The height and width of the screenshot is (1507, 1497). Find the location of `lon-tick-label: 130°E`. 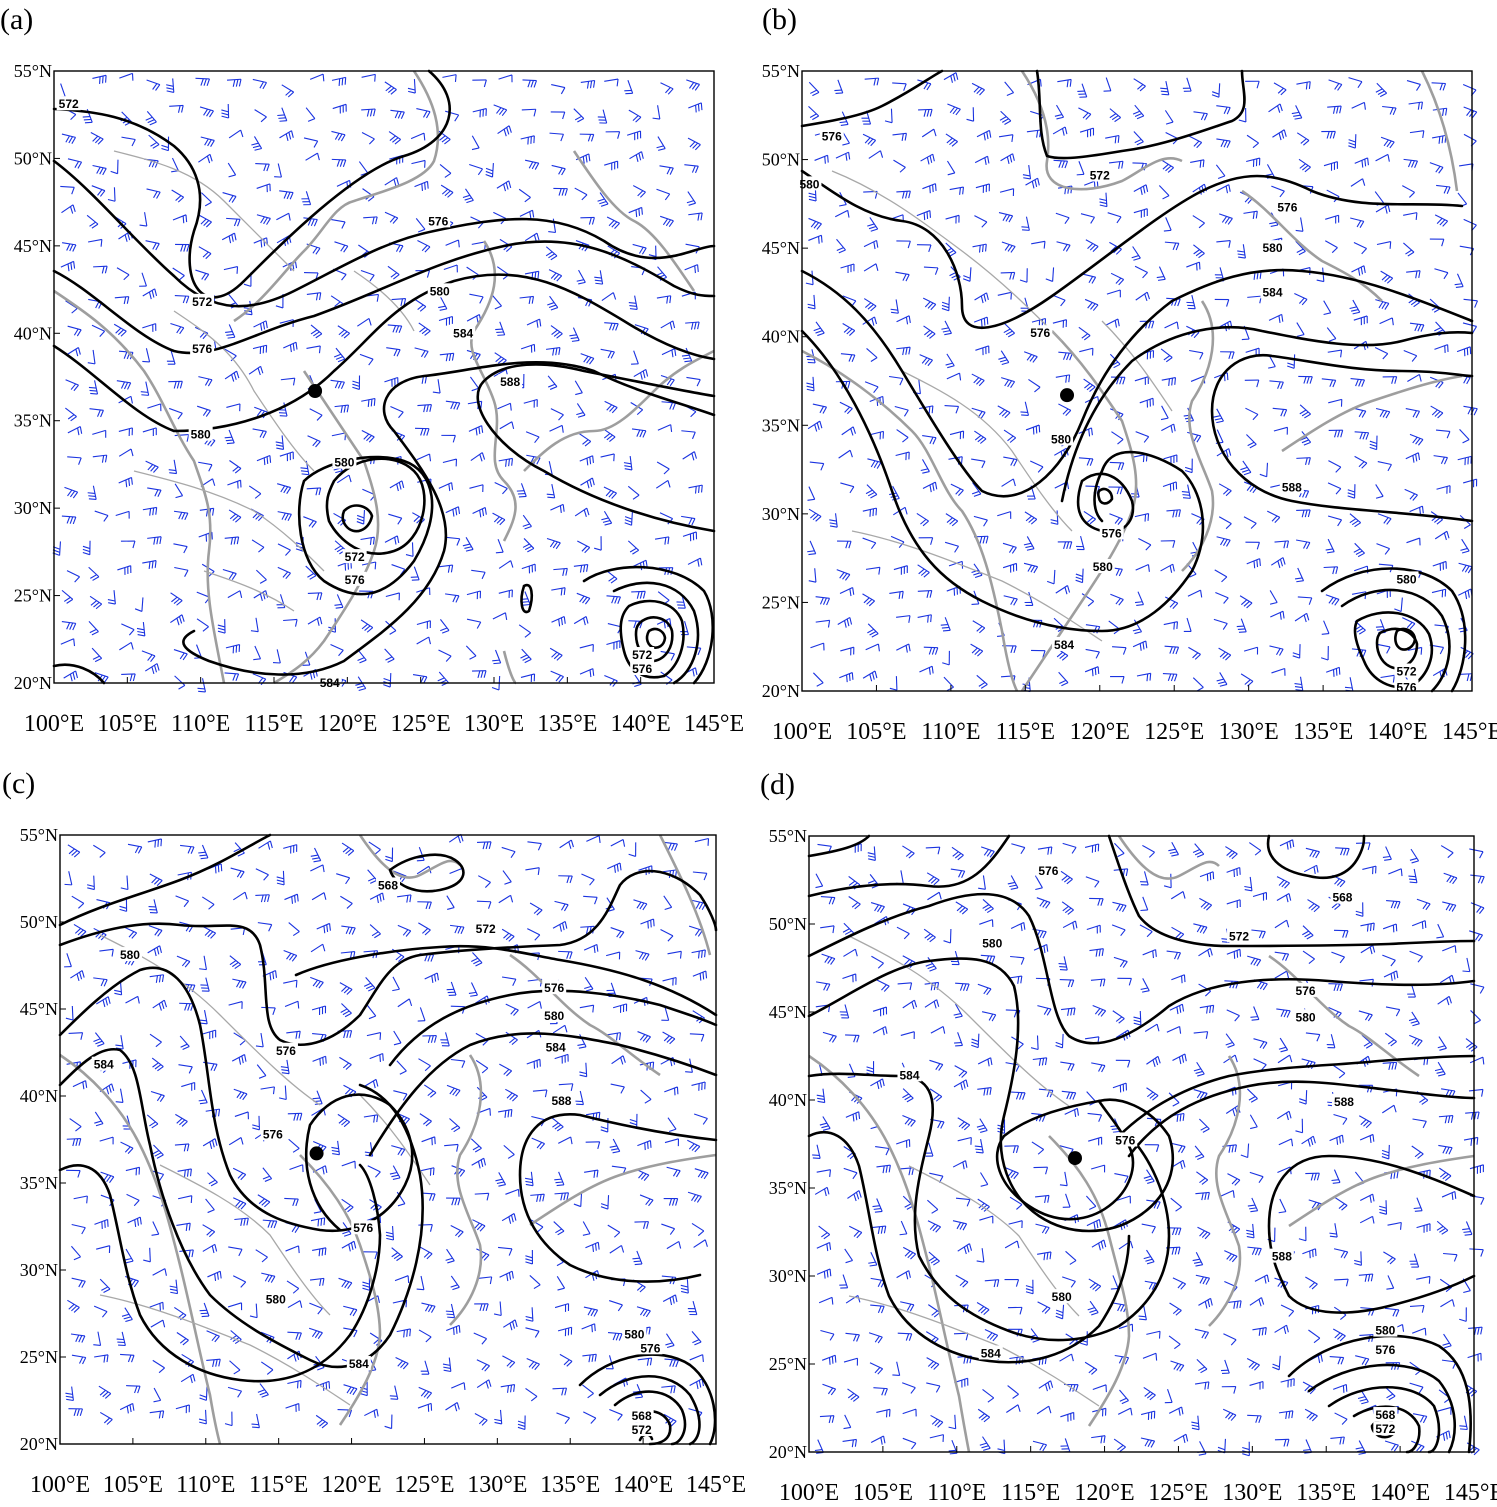

lon-tick-label: 130°E is located at coordinates (1252, 1493).